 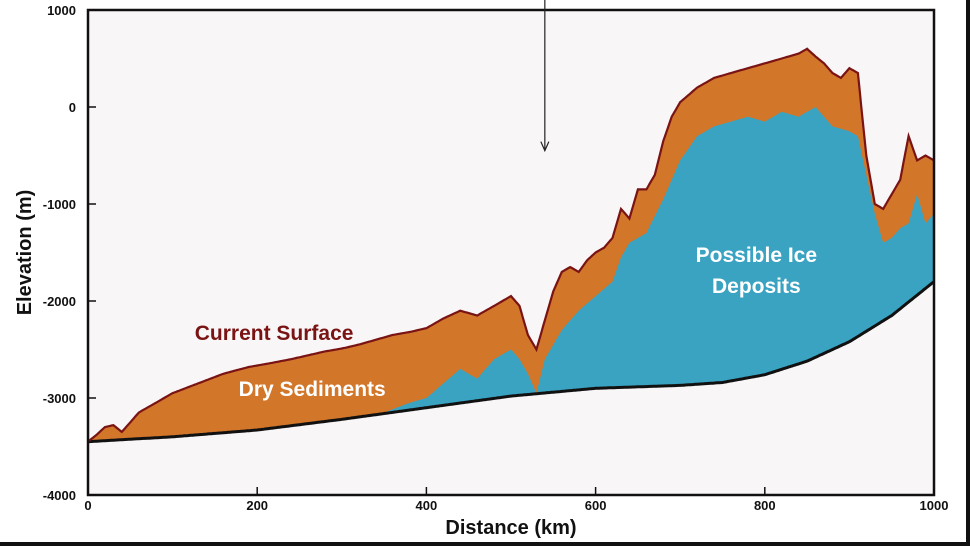 I want to click on annotation-label: Dry Sediments, so click(x=312, y=389).